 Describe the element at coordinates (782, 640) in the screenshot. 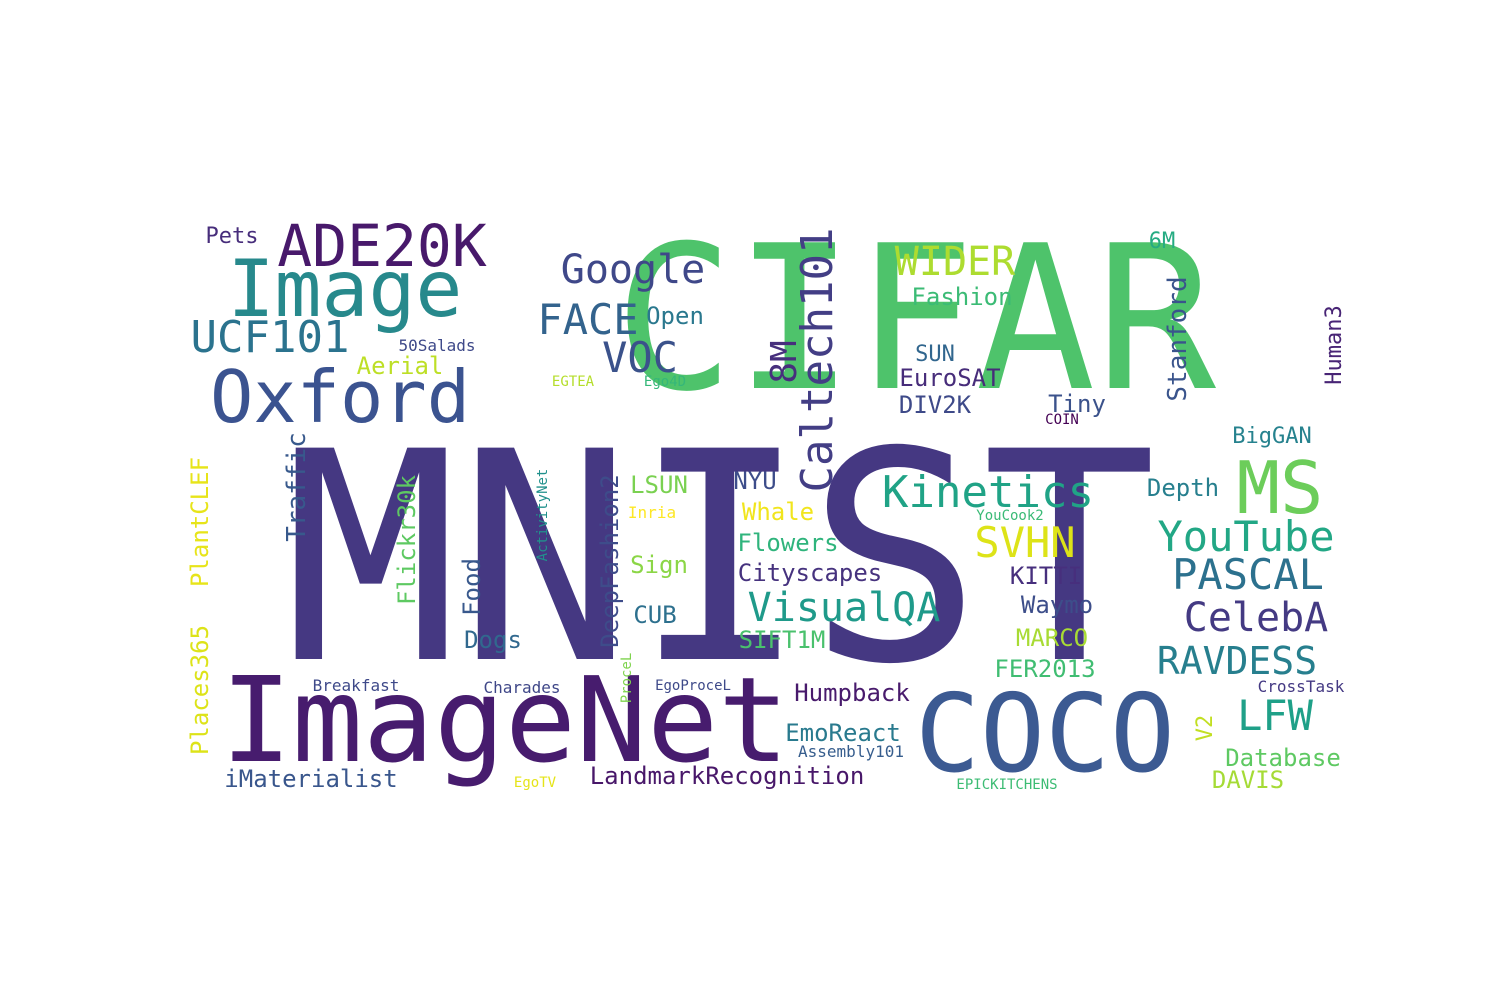

I see `word-sift1m: SIFT1M` at that location.